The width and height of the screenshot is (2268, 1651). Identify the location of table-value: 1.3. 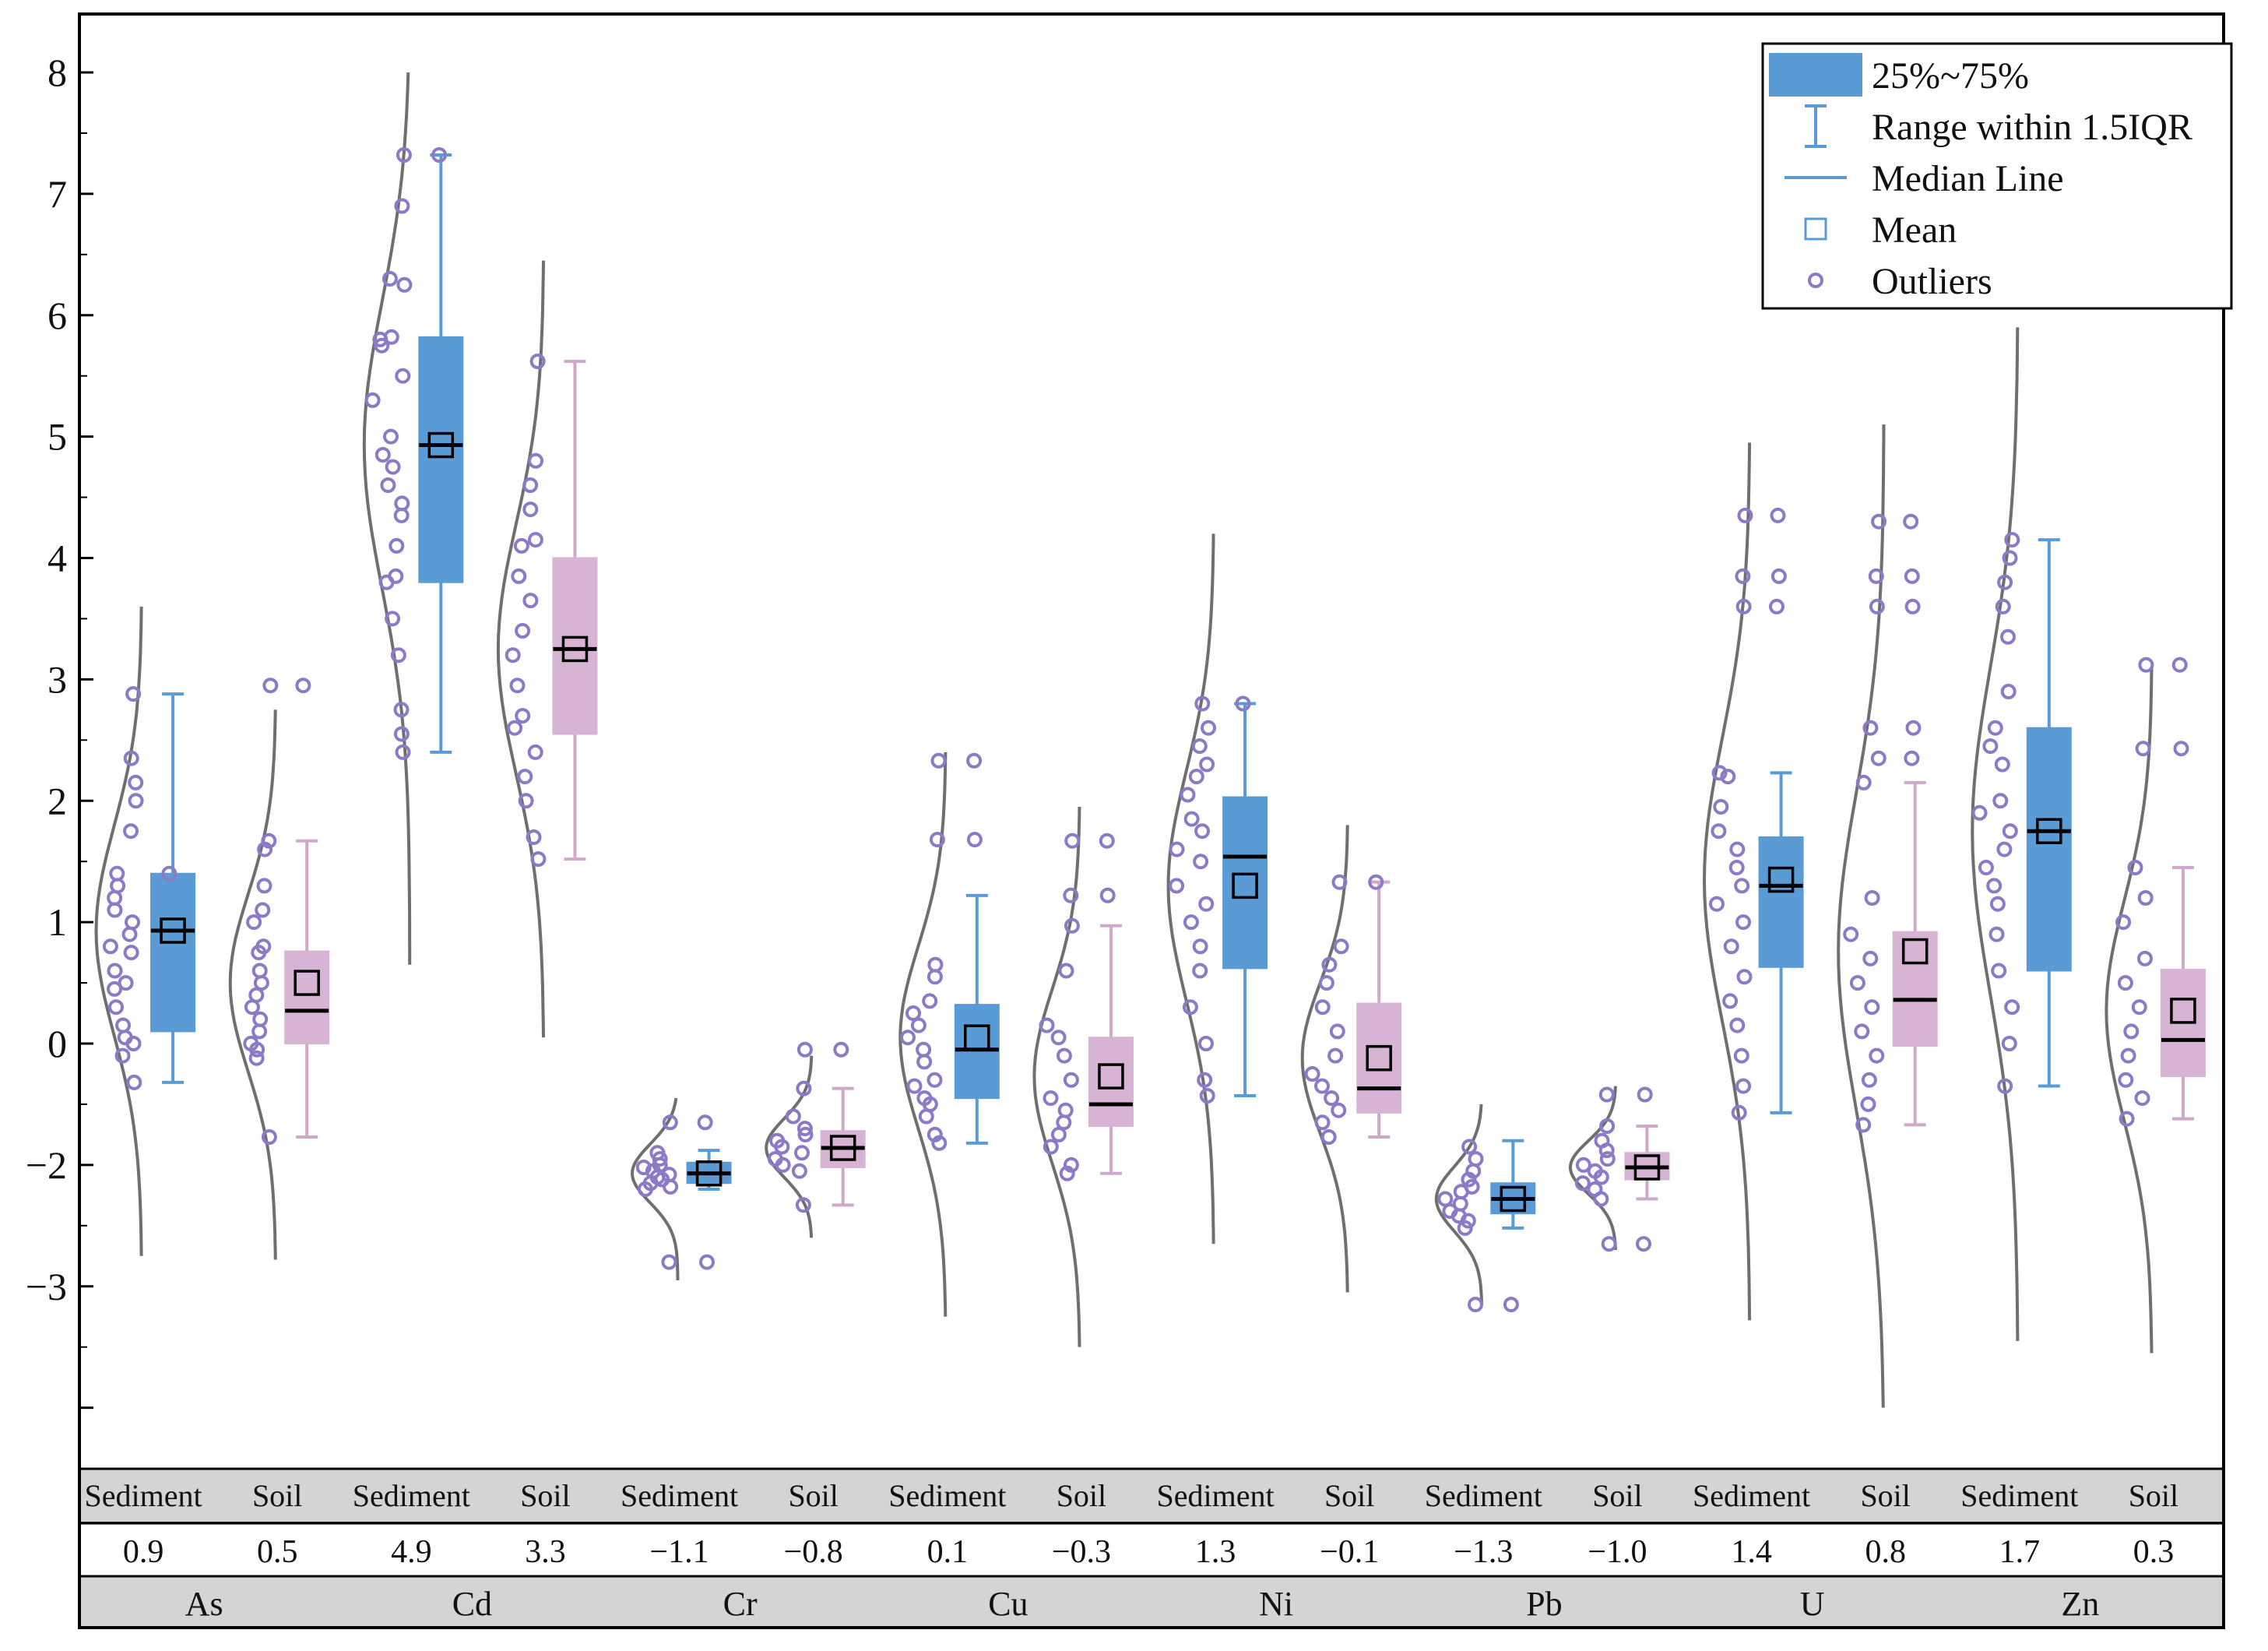
(1216, 1552).